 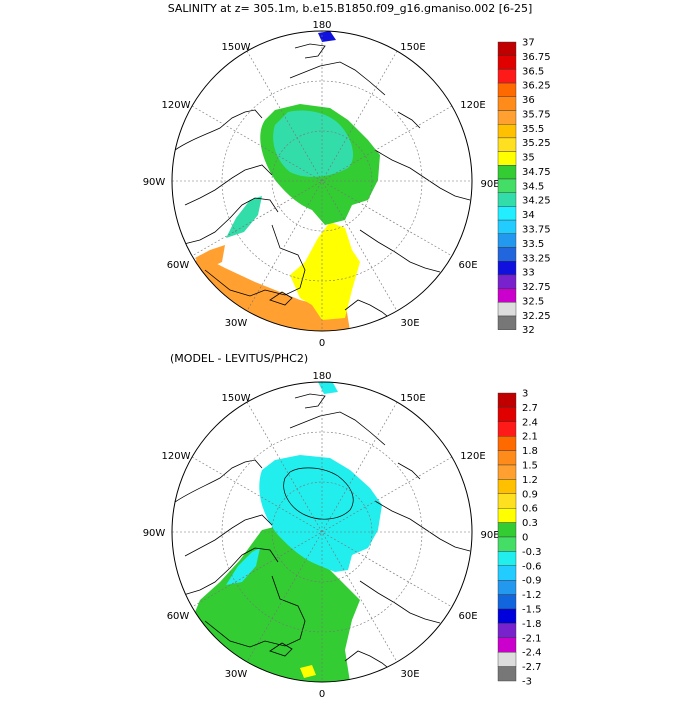 I want to click on lon-label-120e: 120E, so click(x=472, y=456).